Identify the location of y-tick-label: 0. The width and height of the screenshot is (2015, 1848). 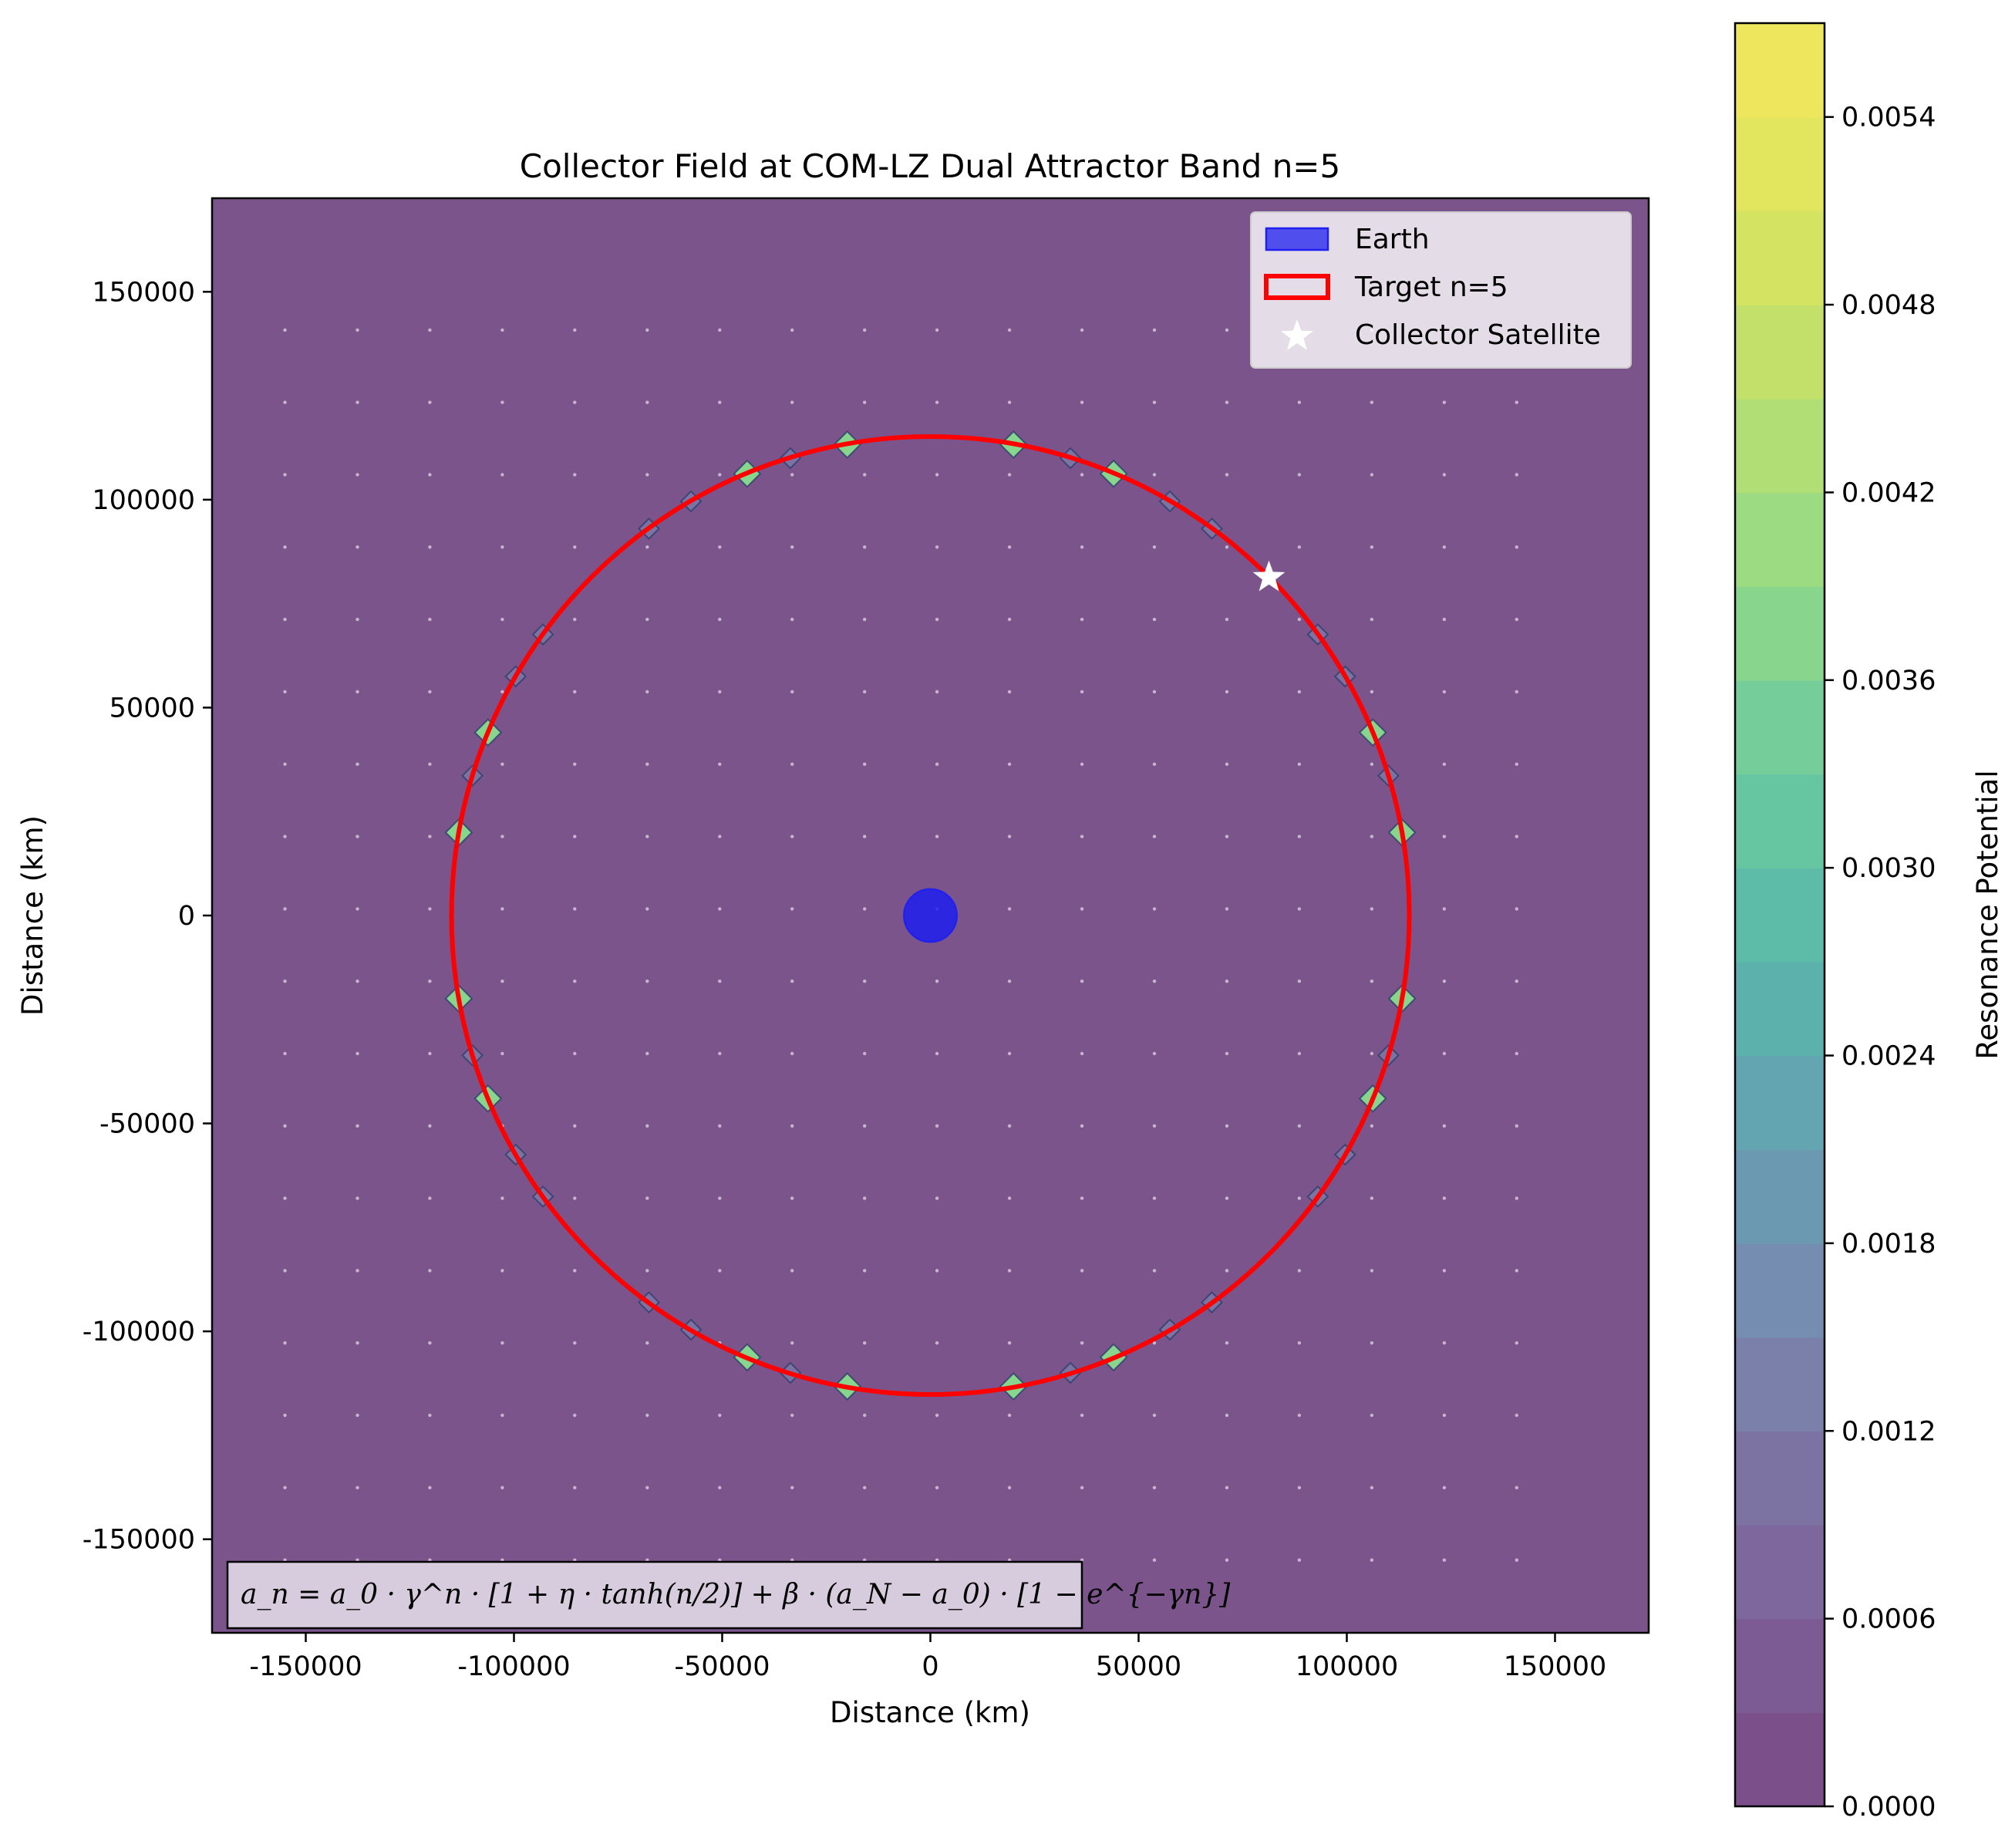
(187, 916).